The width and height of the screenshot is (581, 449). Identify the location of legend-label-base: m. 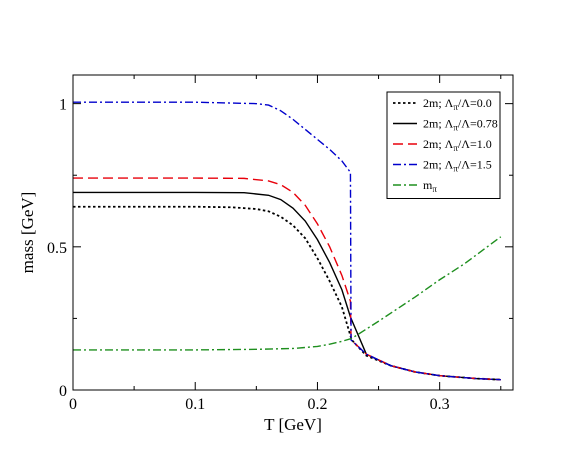
(428, 185).